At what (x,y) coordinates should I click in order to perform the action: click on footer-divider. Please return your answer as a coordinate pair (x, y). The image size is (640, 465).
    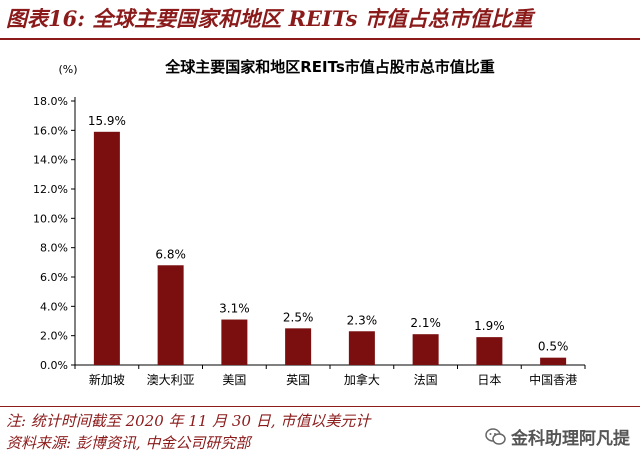
    Looking at the image, I should click on (320, 406).